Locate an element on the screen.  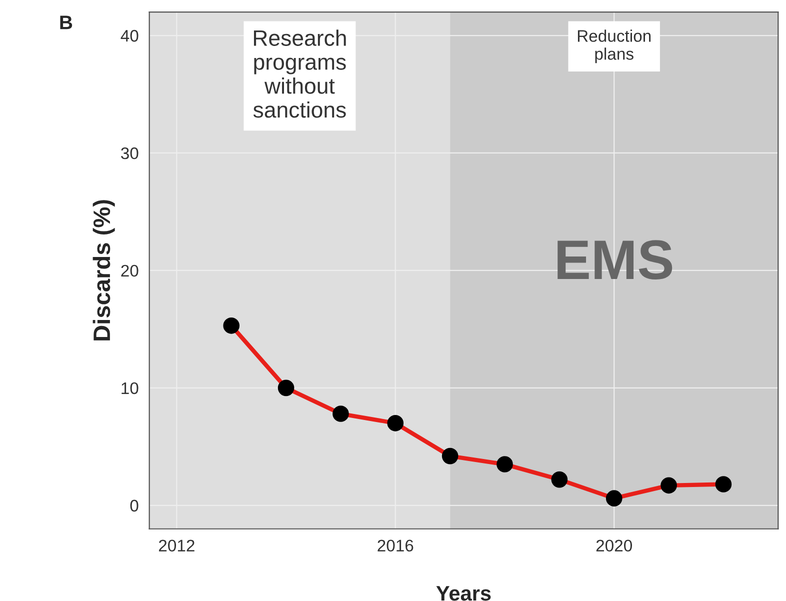
y-tick-label: 40 is located at coordinates (129, 36).